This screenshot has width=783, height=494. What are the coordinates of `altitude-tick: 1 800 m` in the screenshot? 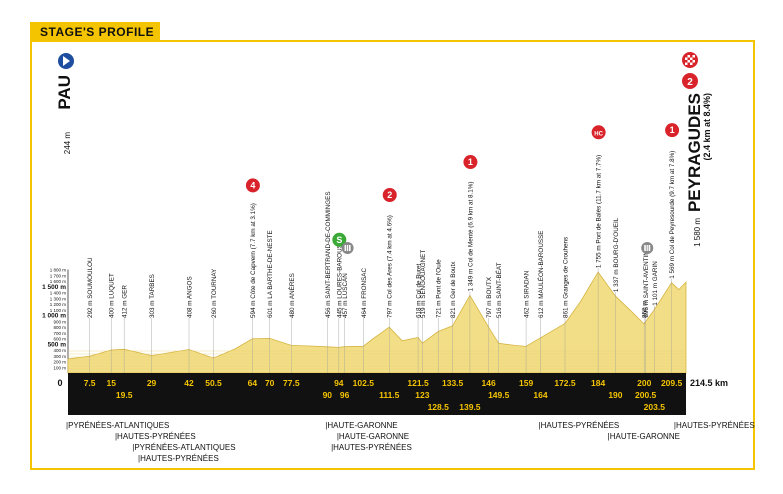 It's located at (58, 270).